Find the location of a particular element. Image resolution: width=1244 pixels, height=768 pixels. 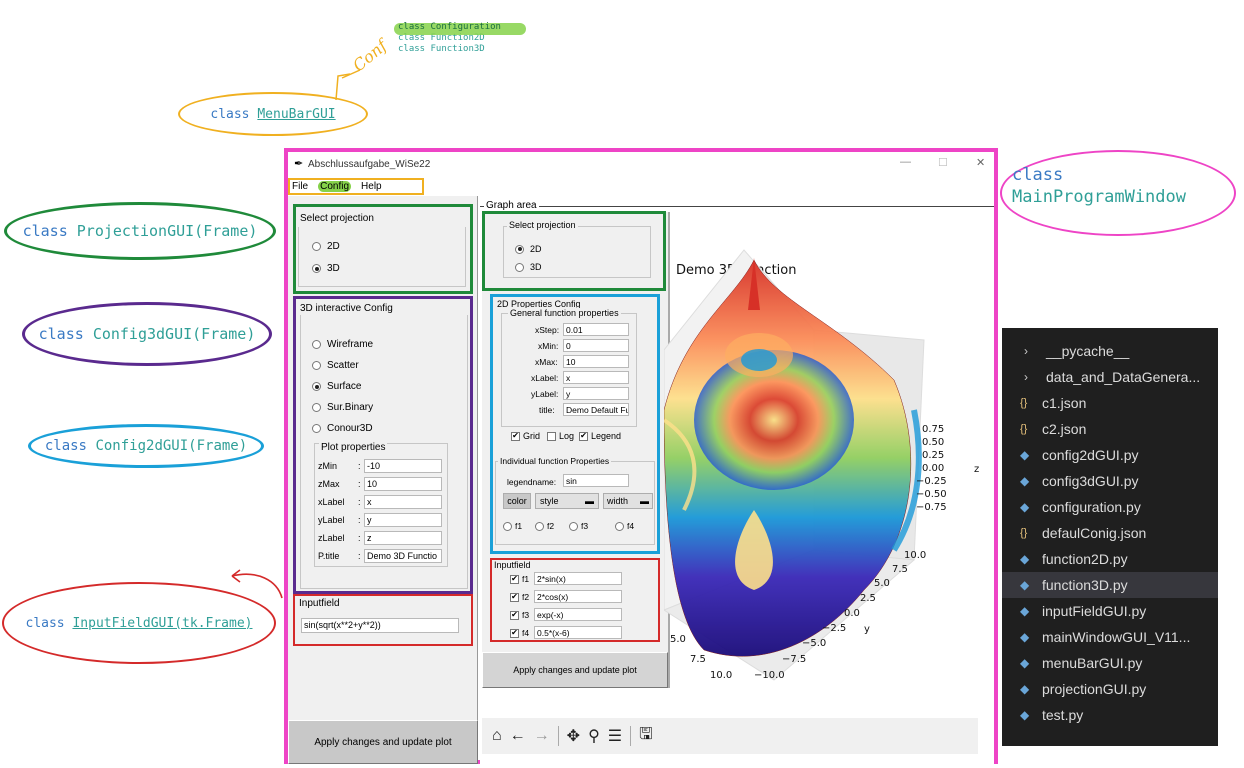

explorer-item: ◆ inputFieldGUI.py is located at coordinates (1110, 611).